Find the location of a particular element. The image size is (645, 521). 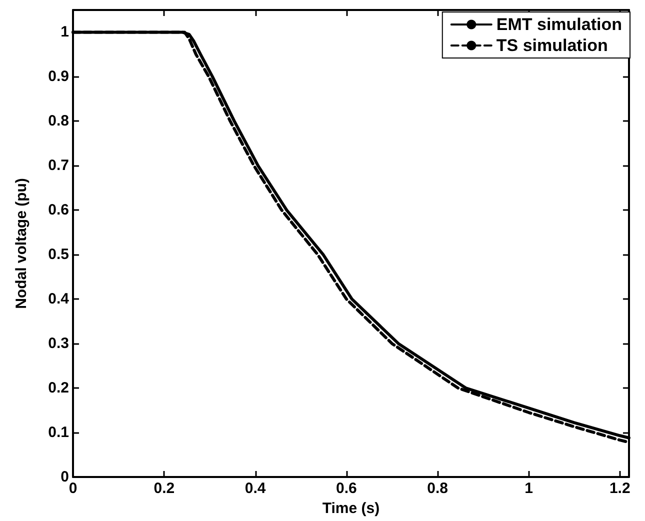

x-tick-label: 0.2 is located at coordinates (164, 488).